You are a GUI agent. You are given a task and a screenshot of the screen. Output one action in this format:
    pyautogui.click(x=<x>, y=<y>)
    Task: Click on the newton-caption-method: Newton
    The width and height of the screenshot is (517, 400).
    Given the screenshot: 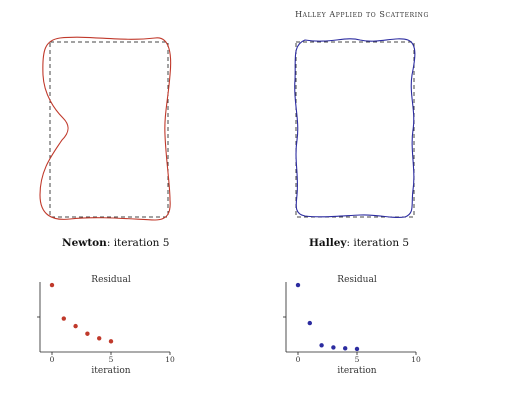 What is the action you would take?
    pyautogui.click(x=84, y=243)
    